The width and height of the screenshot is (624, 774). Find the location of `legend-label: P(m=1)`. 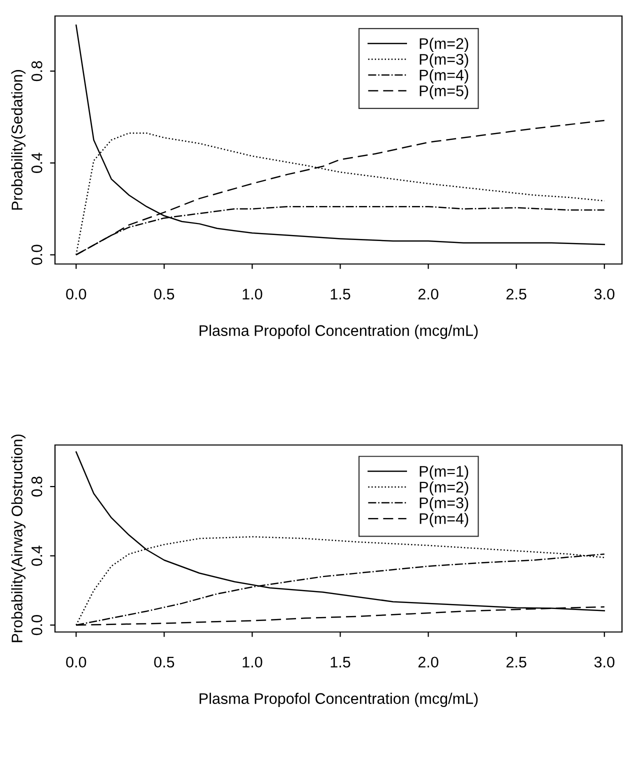

legend-label: P(m=1) is located at coordinates (444, 473).